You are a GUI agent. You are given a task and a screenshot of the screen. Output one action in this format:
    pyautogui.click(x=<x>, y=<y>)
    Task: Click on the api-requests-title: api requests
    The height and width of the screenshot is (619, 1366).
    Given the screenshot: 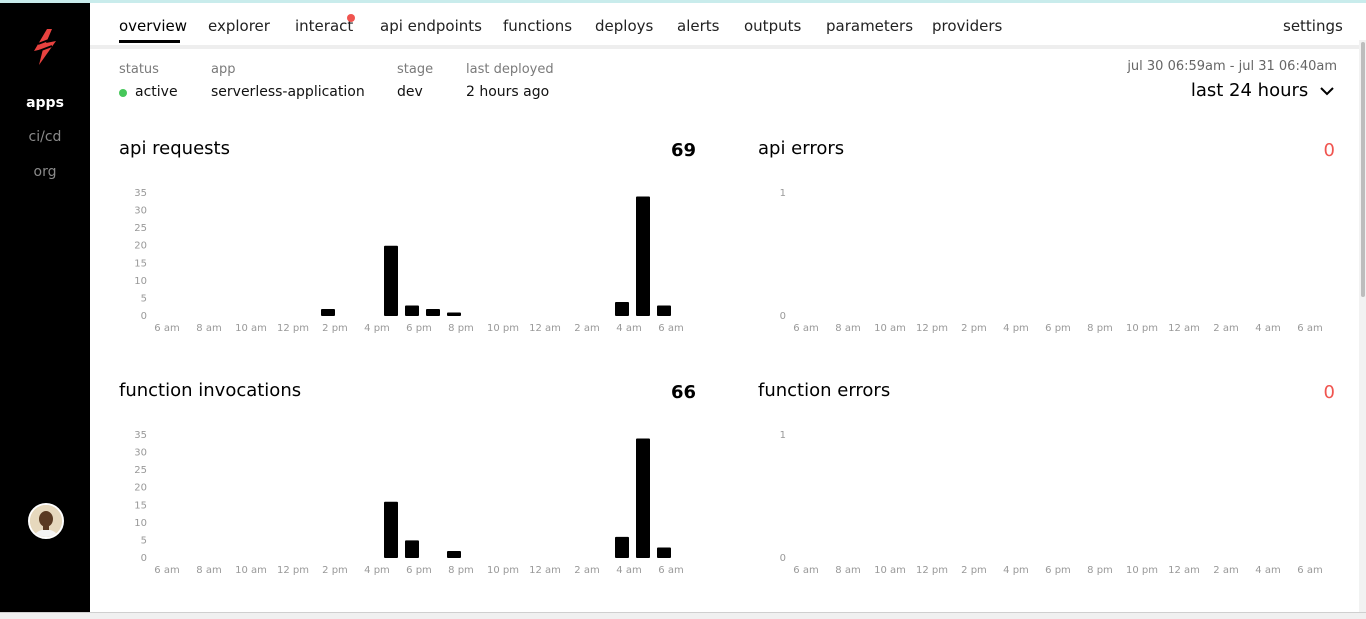 What is the action you would take?
    pyautogui.click(x=174, y=148)
    